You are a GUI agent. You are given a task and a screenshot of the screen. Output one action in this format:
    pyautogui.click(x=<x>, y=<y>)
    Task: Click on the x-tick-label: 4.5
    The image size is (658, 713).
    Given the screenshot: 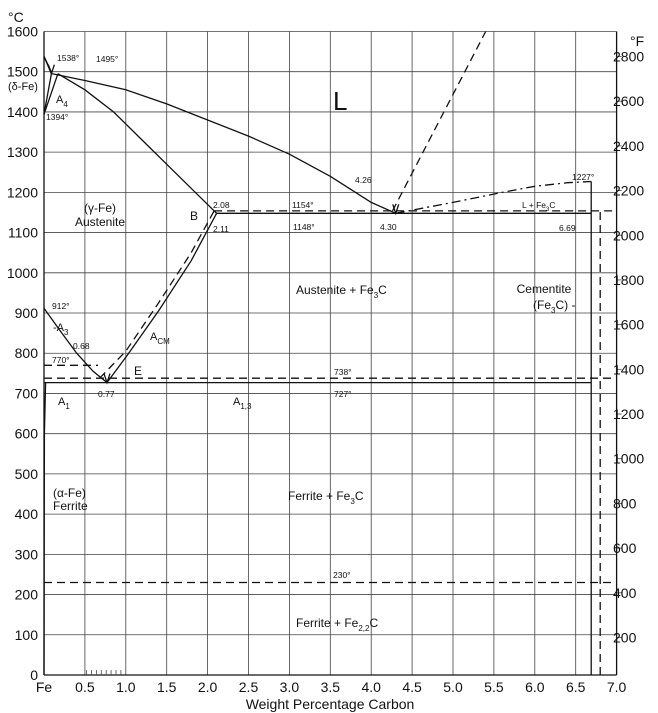 What is the action you would take?
    pyautogui.click(x=412, y=687)
    